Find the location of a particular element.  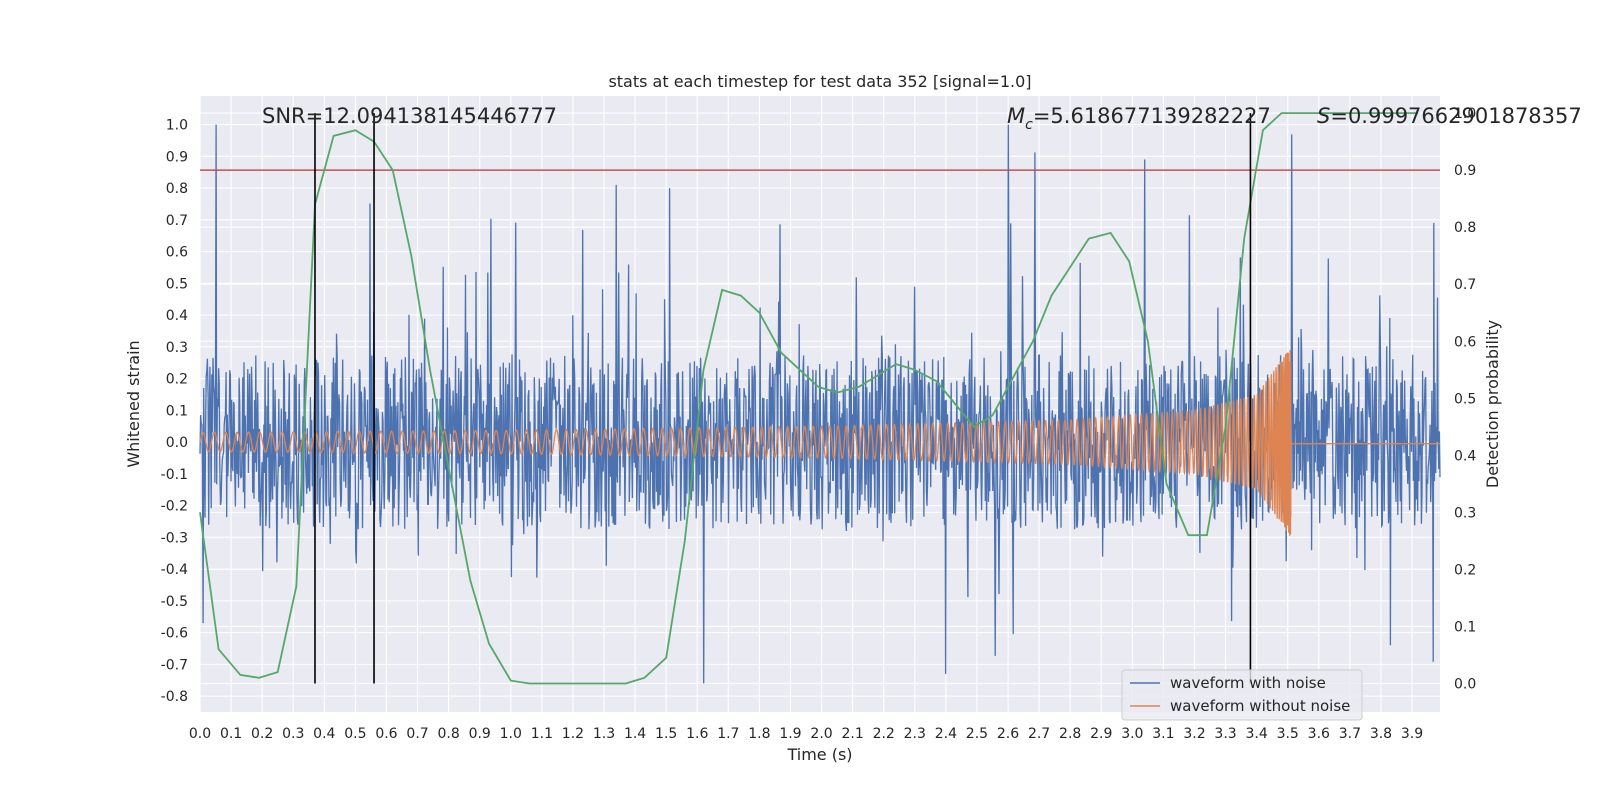

x-tick-label: 0.0 is located at coordinates (200, 734).